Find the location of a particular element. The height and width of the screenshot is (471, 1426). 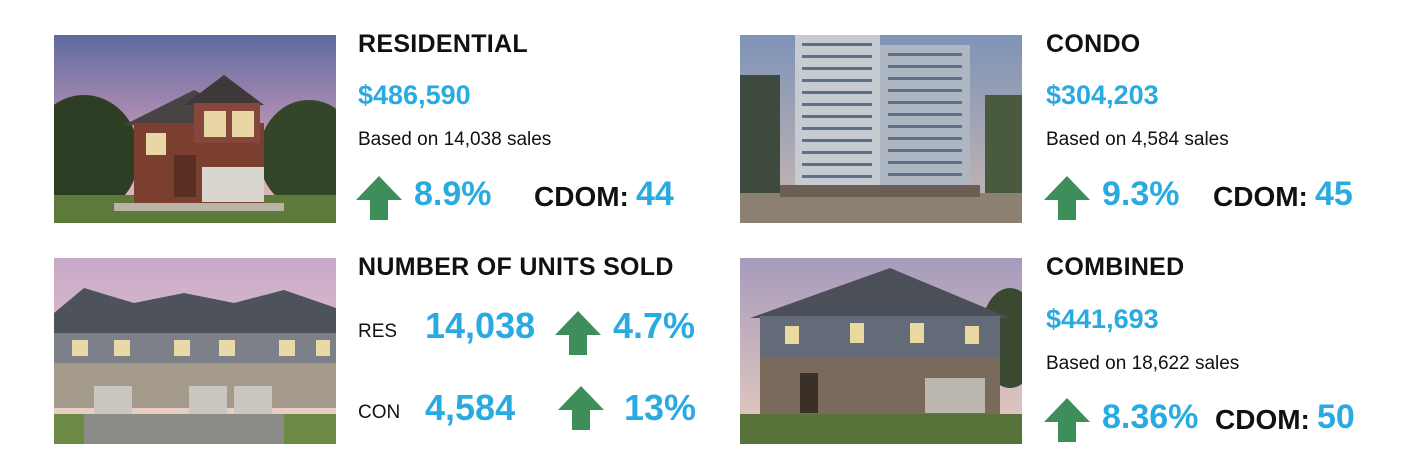

residential-based-on: Based on 14,038 sales is located at coordinates (455, 139).